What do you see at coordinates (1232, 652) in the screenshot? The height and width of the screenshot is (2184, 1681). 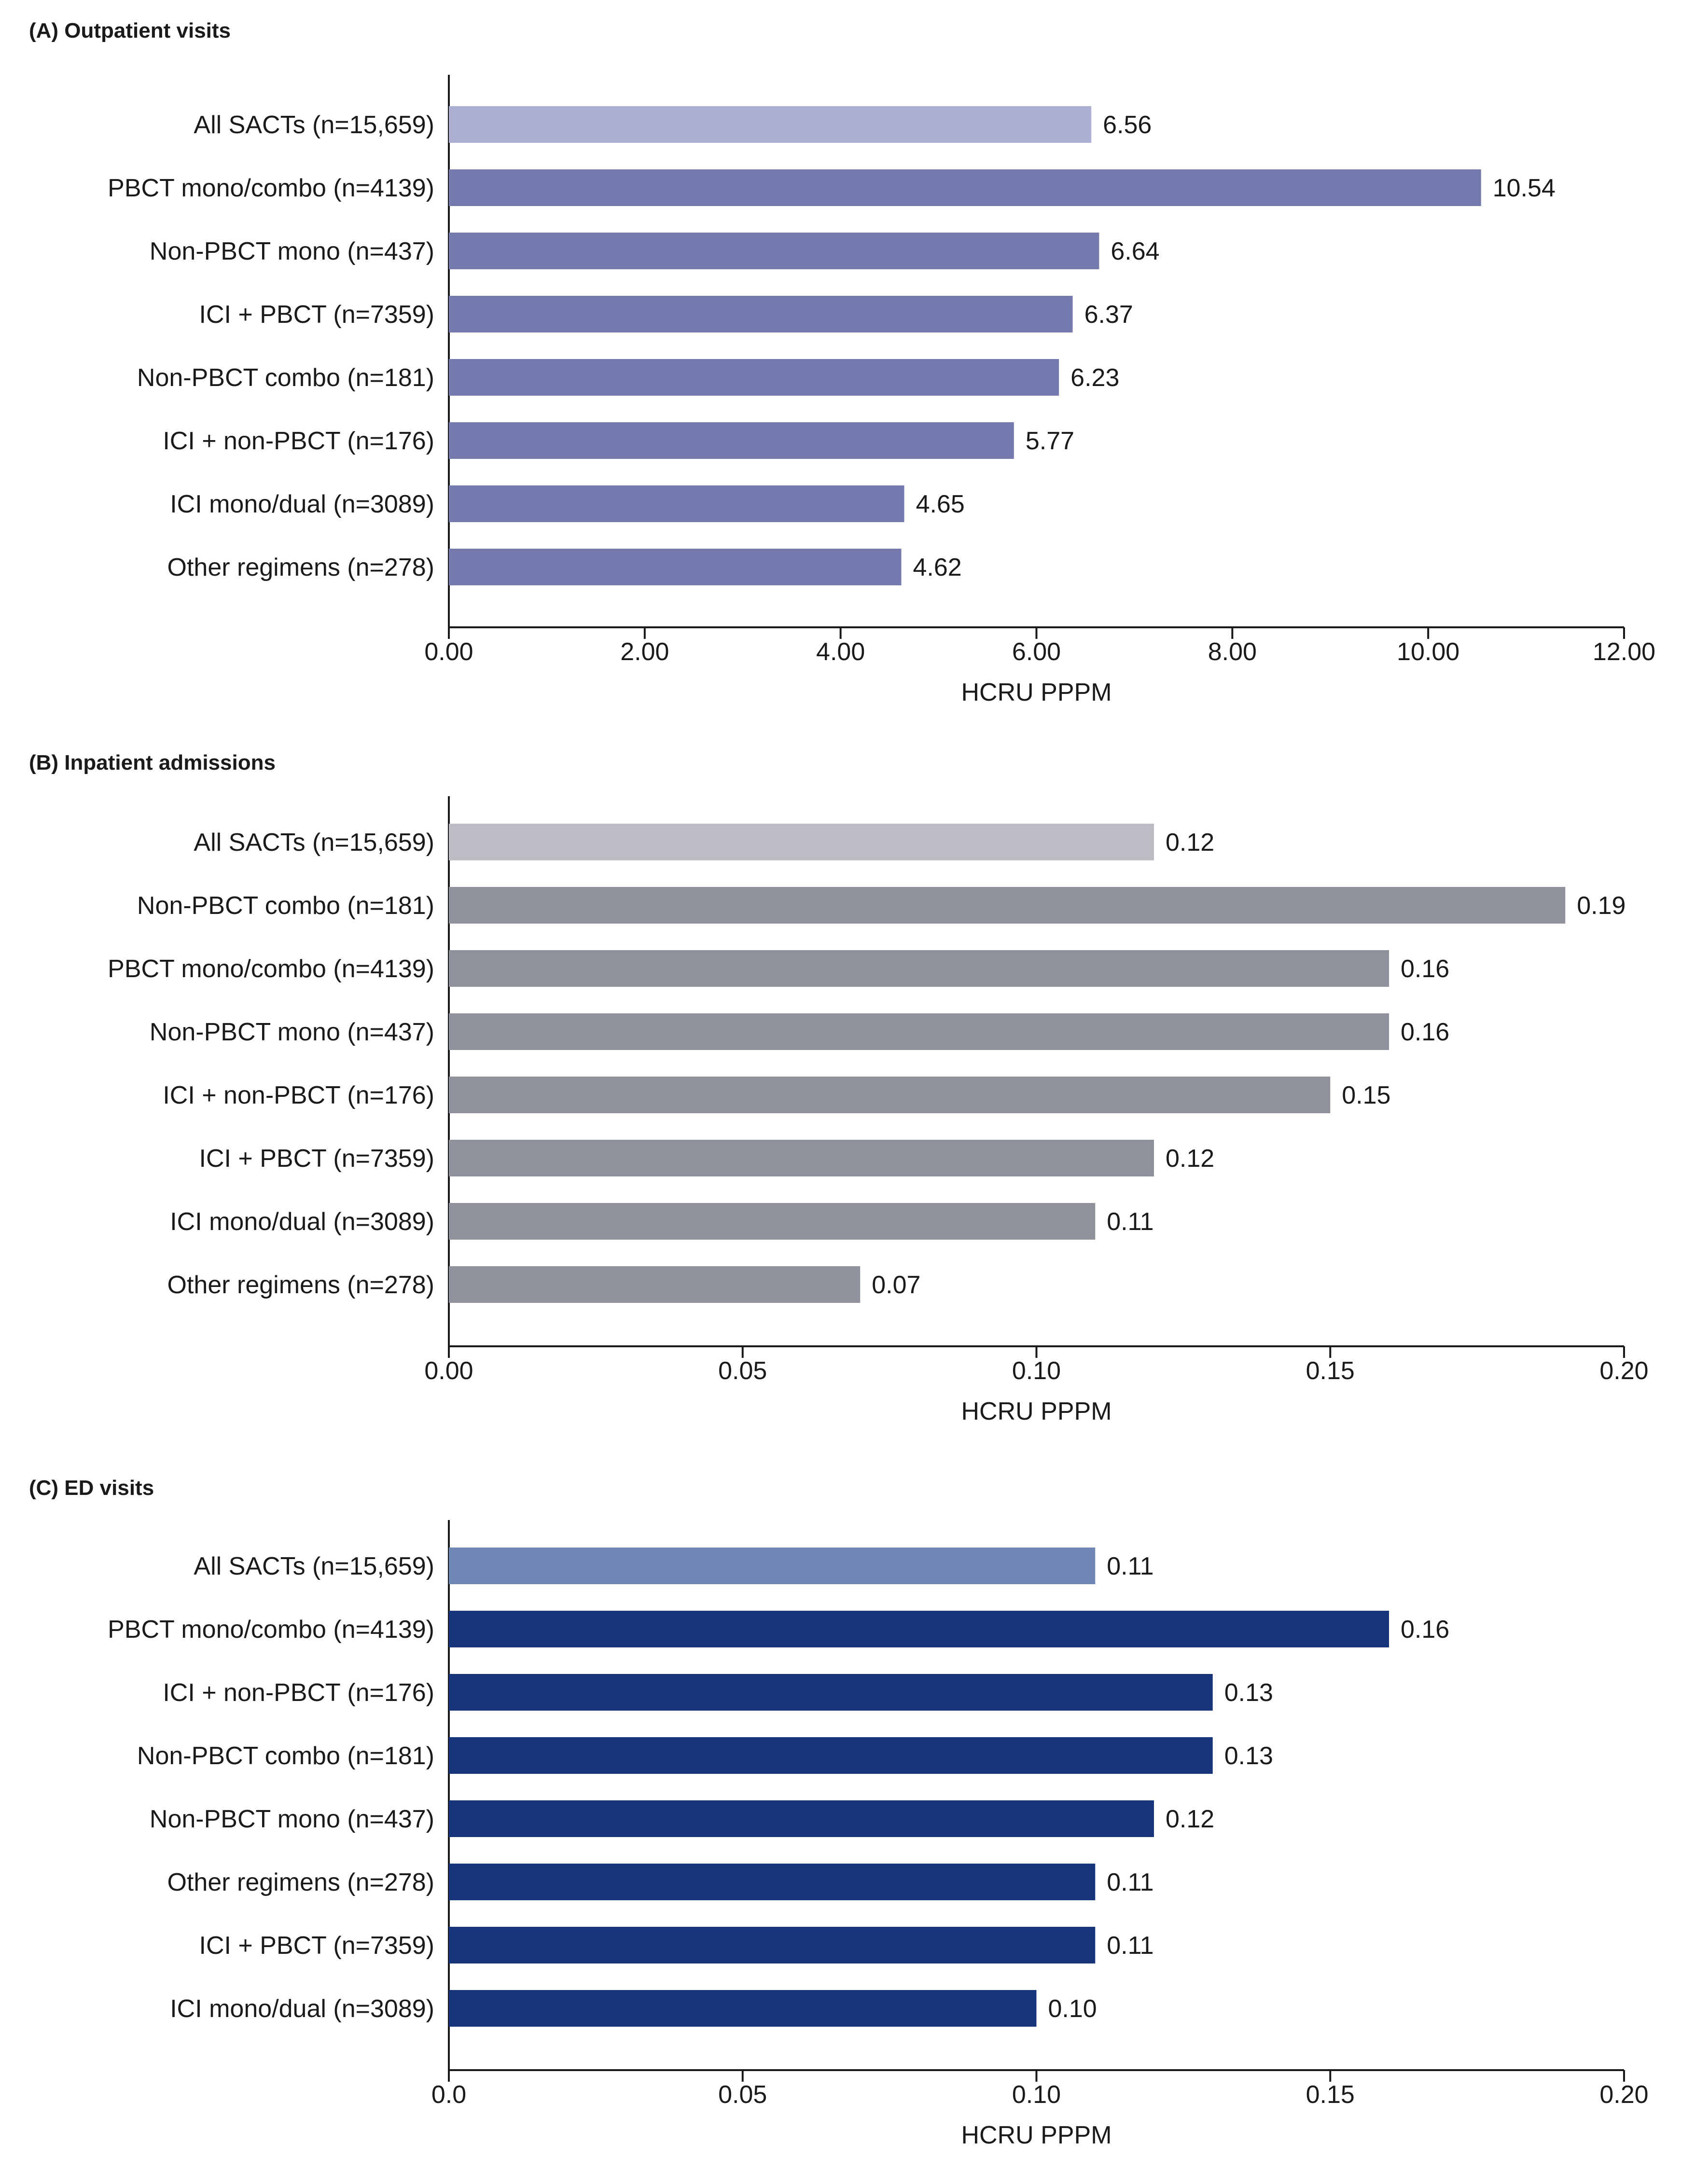 I see `x-tick-label: 8.00` at bounding box center [1232, 652].